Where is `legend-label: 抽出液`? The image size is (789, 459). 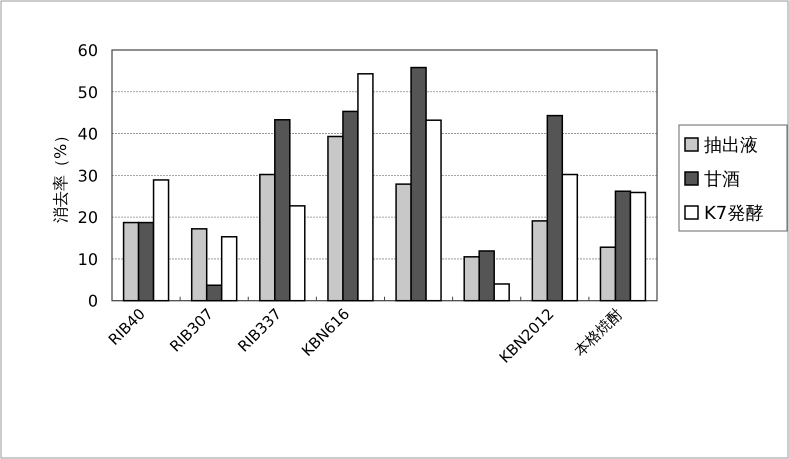
legend-label: 抽出液 is located at coordinates (731, 145).